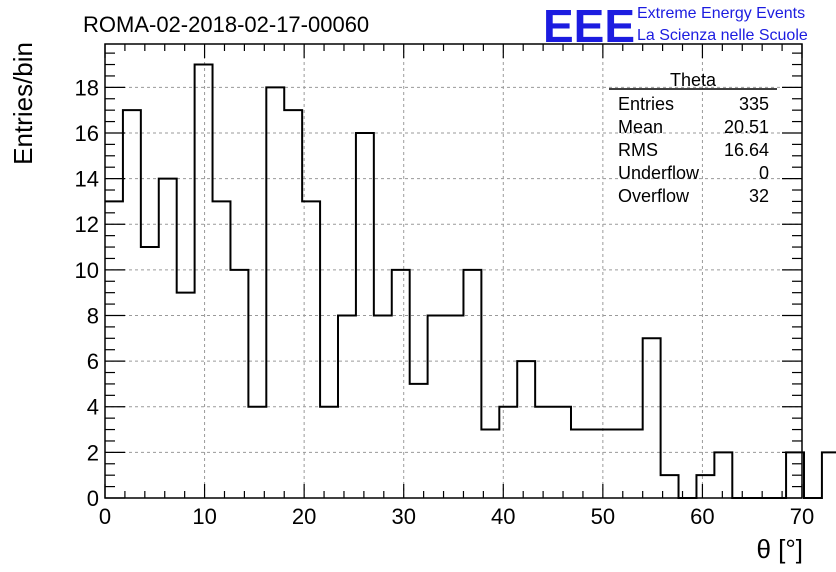 The height and width of the screenshot is (572, 836). I want to click on y-tick-label: 4, so click(93, 407).